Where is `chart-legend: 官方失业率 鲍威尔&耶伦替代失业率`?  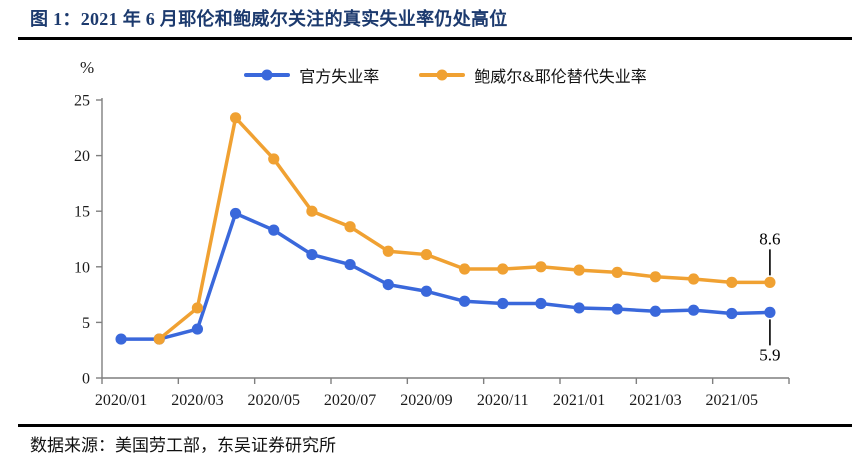 chart-legend: 官方失业率 鲍威尔&耶伦替代失业率 is located at coordinates (445, 75).